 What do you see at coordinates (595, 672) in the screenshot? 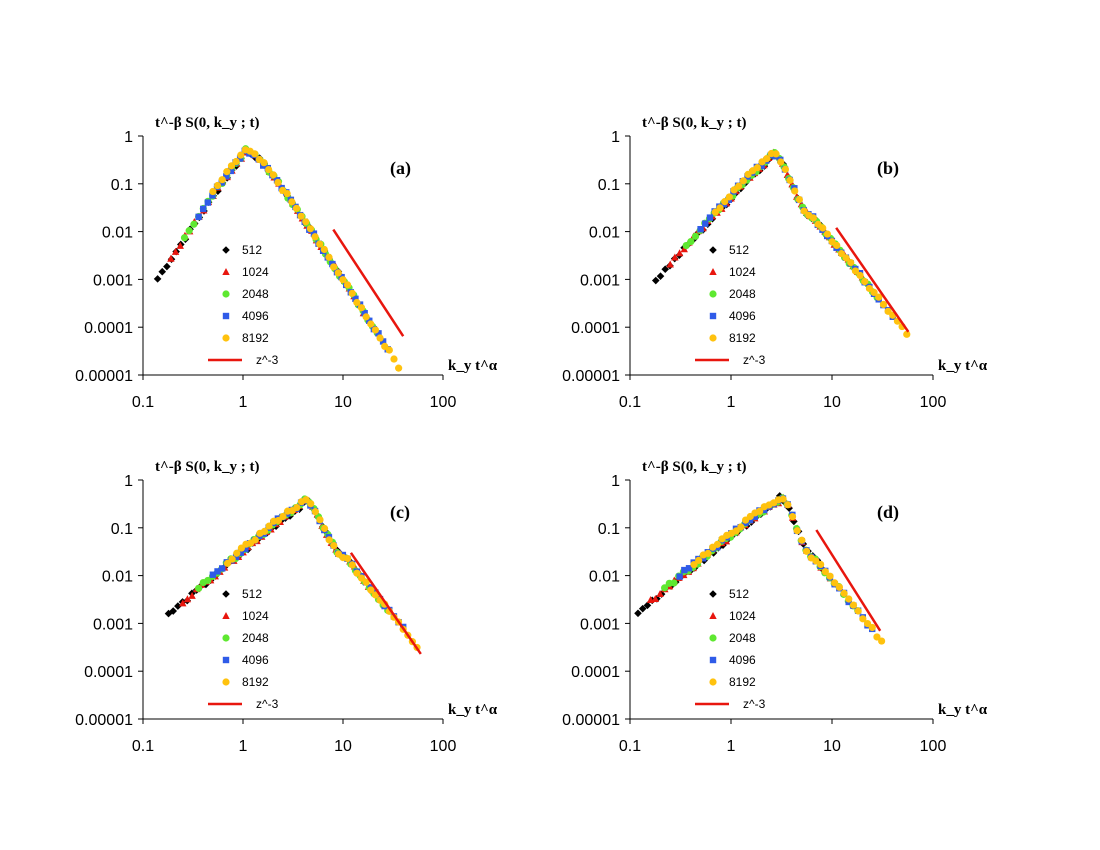
I see `y-tick-label: 0.0001` at bounding box center [595, 672].